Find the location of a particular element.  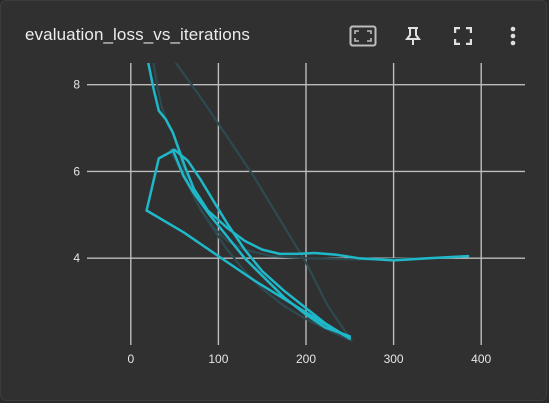

series-line is located at coordinates (248, 274).